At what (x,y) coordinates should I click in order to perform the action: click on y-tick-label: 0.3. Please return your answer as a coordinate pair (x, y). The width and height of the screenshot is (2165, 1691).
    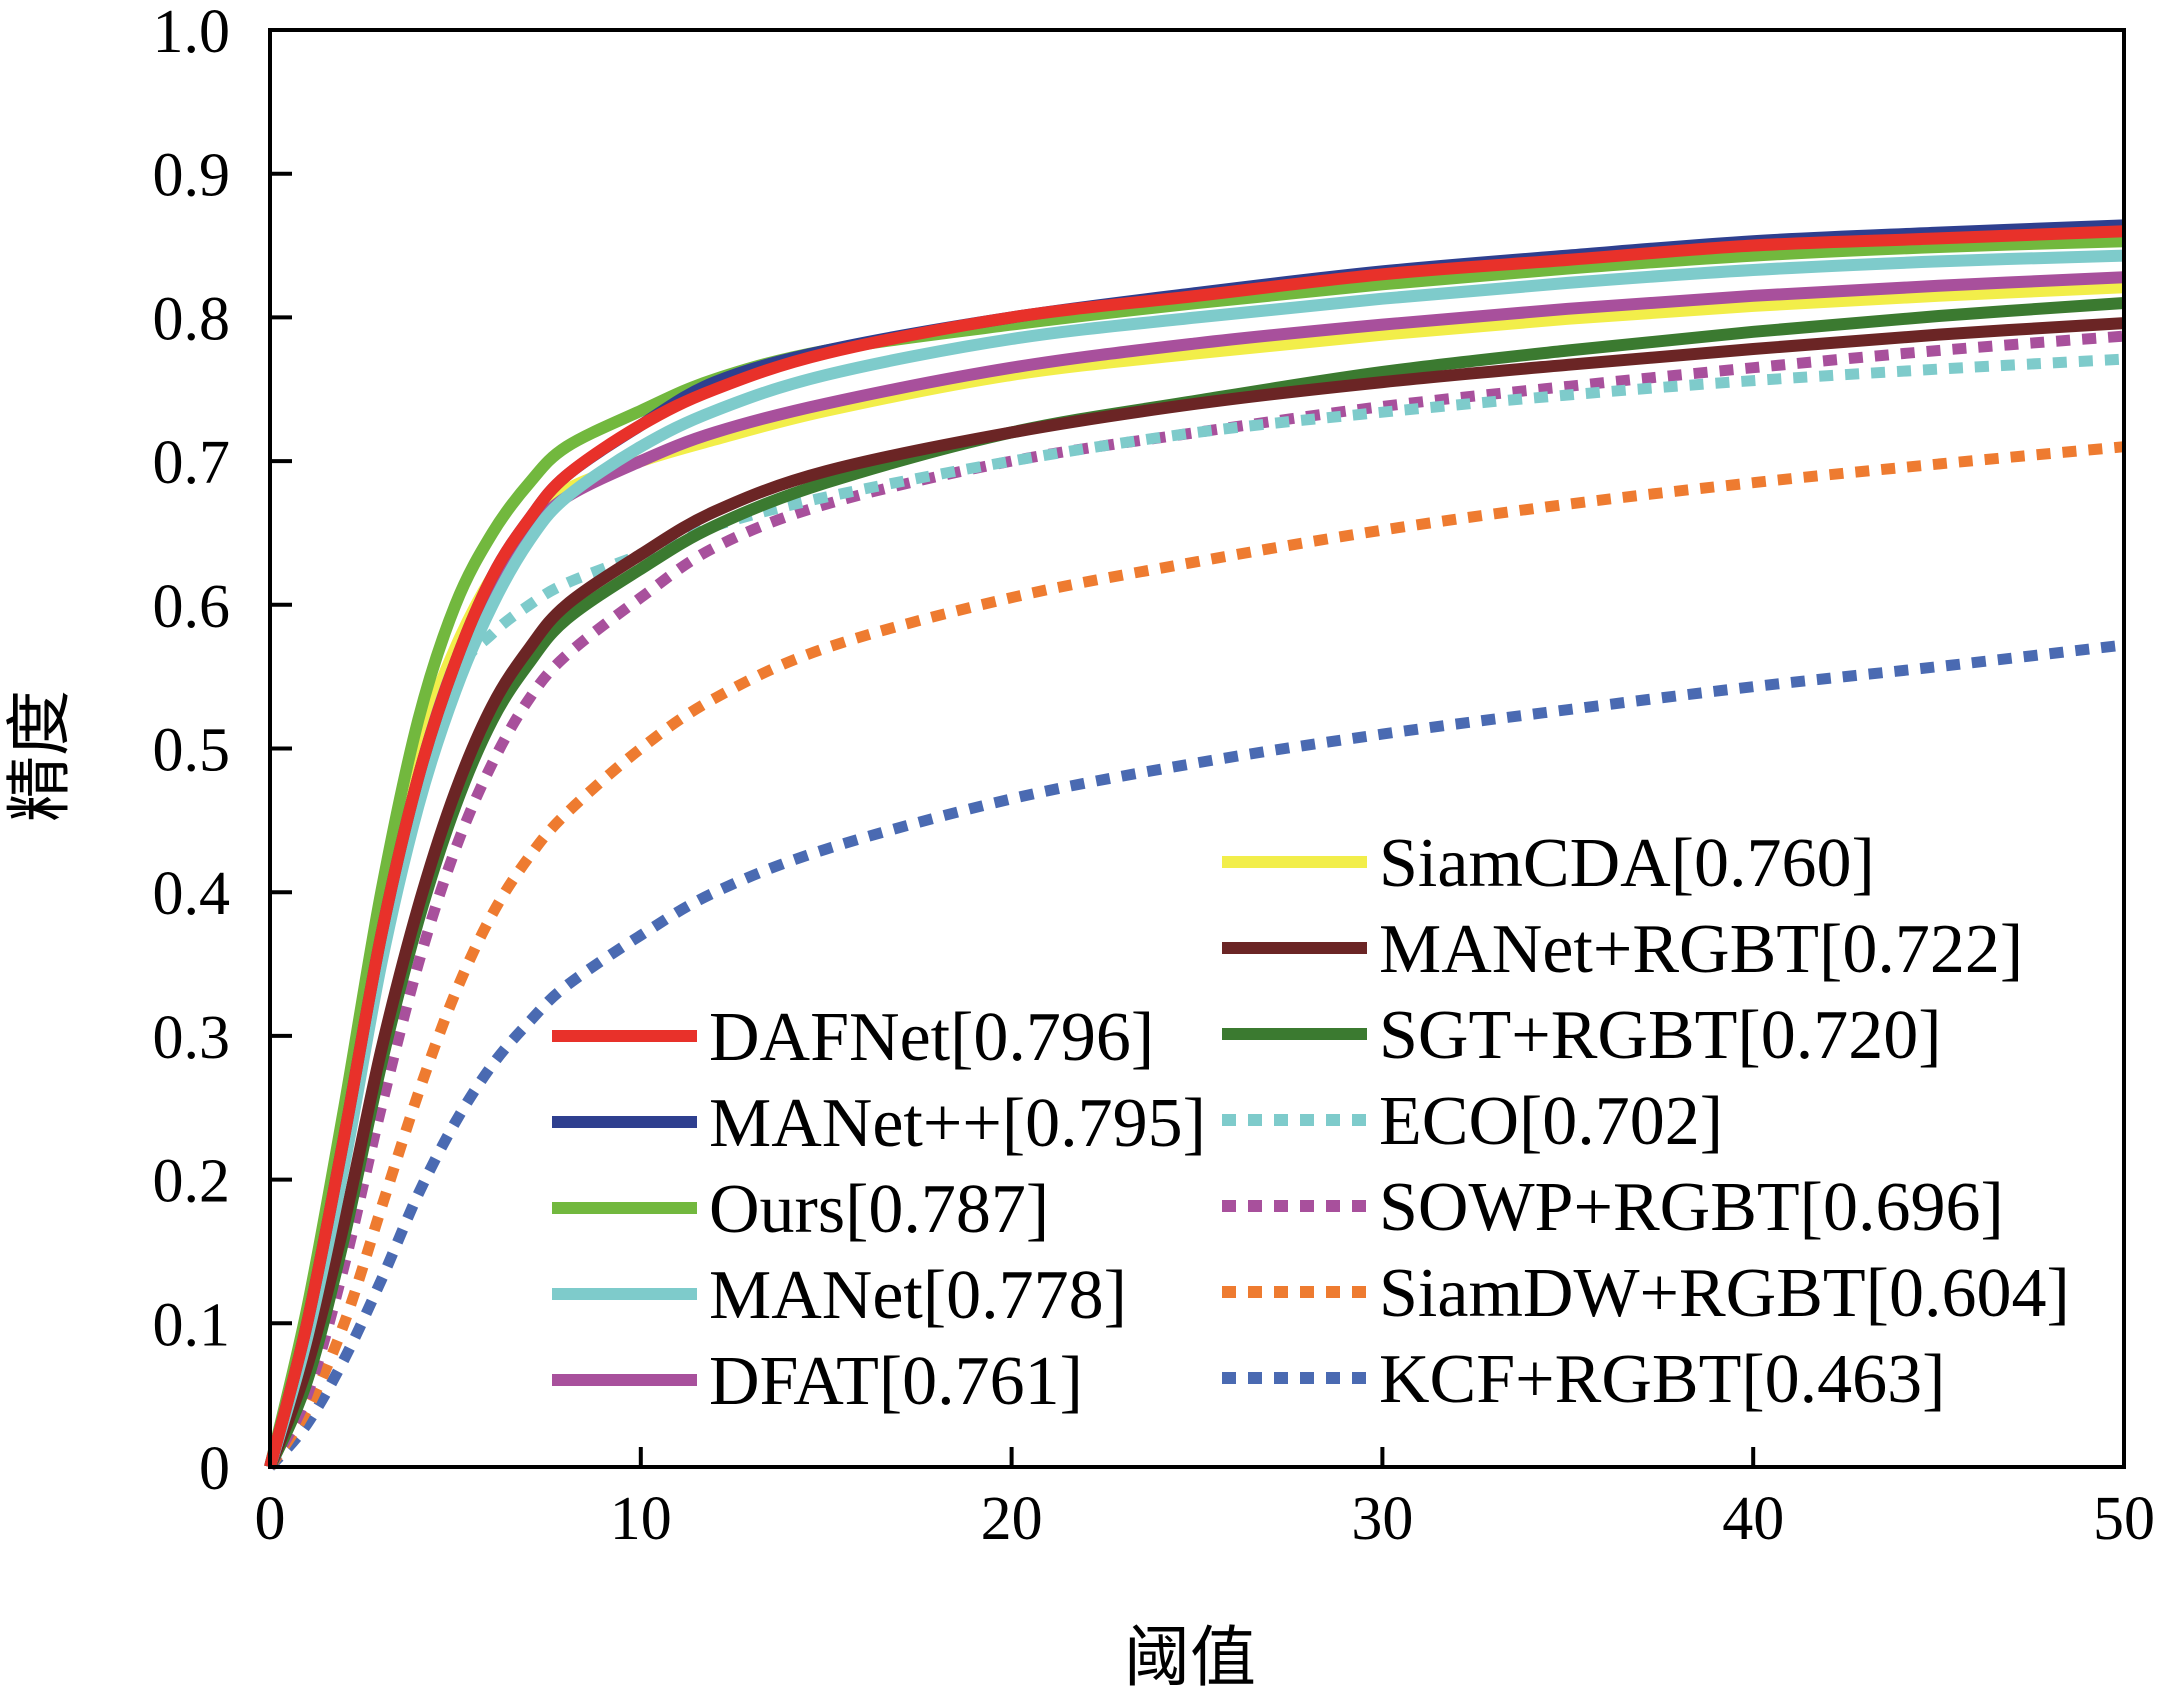
    Looking at the image, I should click on (192, 1038).